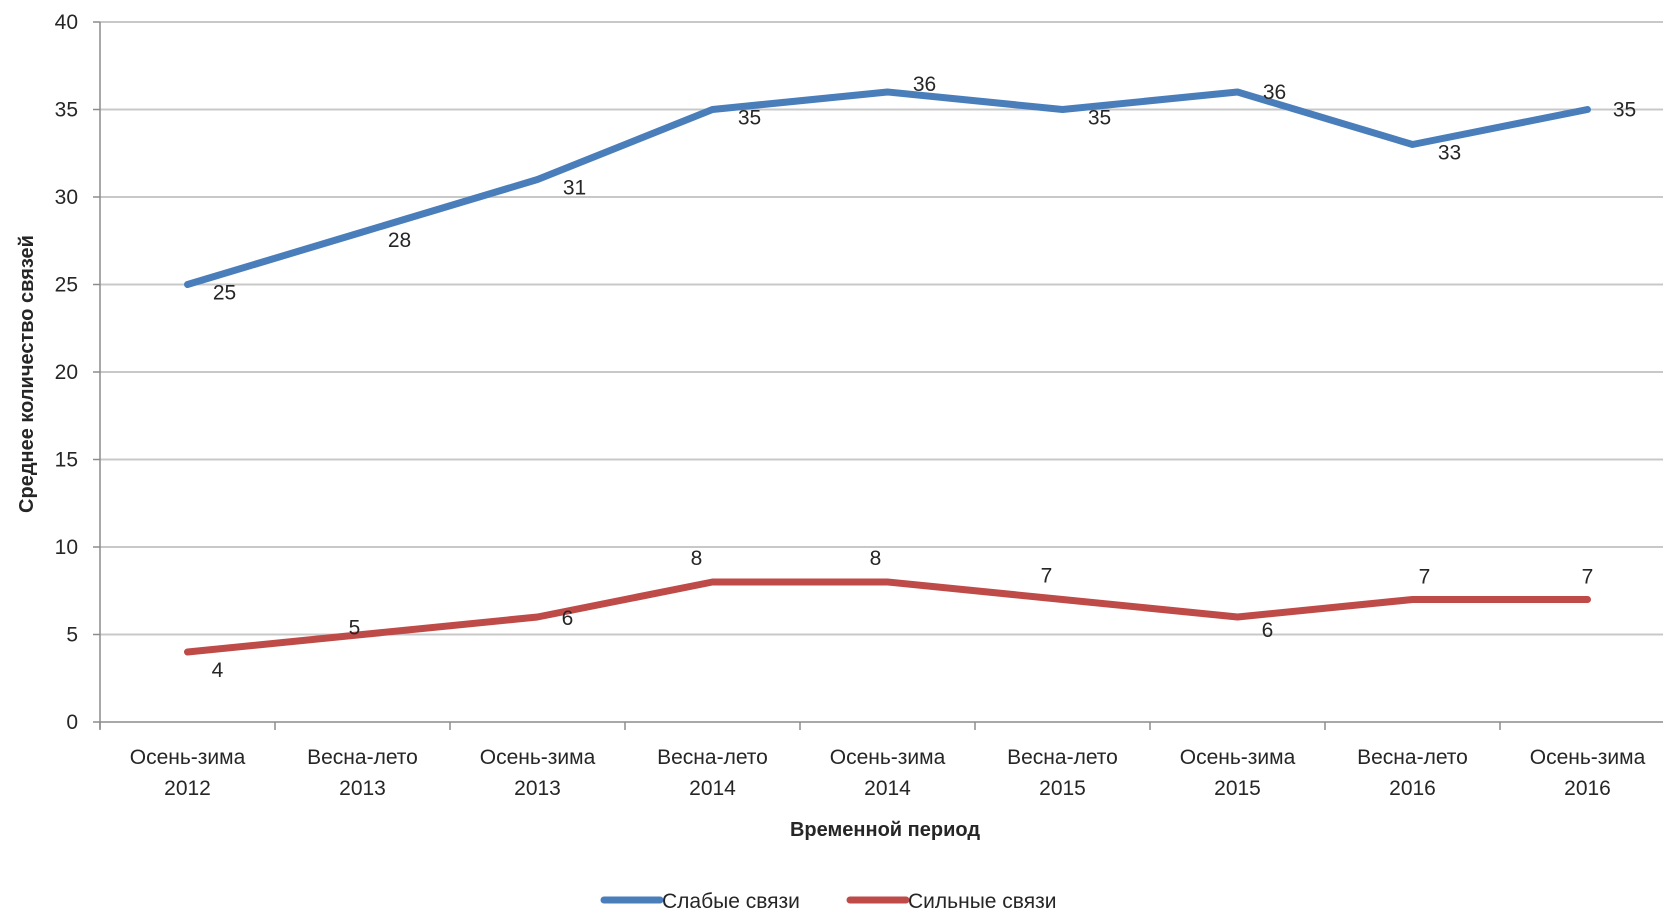  Describe the element at coordinates (66, 22) in the screenshot. I see `y-tick-label: 40` at that location.